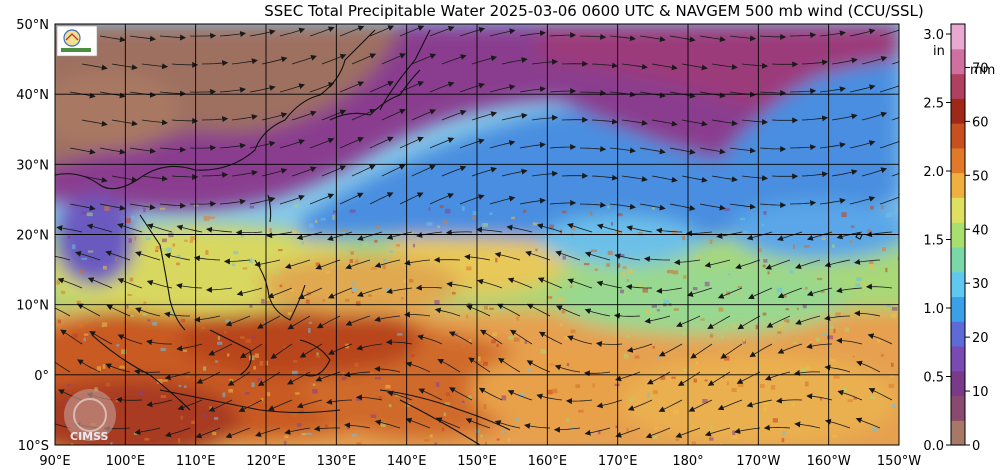 The width and height of the screenshot is (1000, 470). Describe the element at coordinates (829, 461) in the screenshot. I see `lon-label: 160°W` at that location.